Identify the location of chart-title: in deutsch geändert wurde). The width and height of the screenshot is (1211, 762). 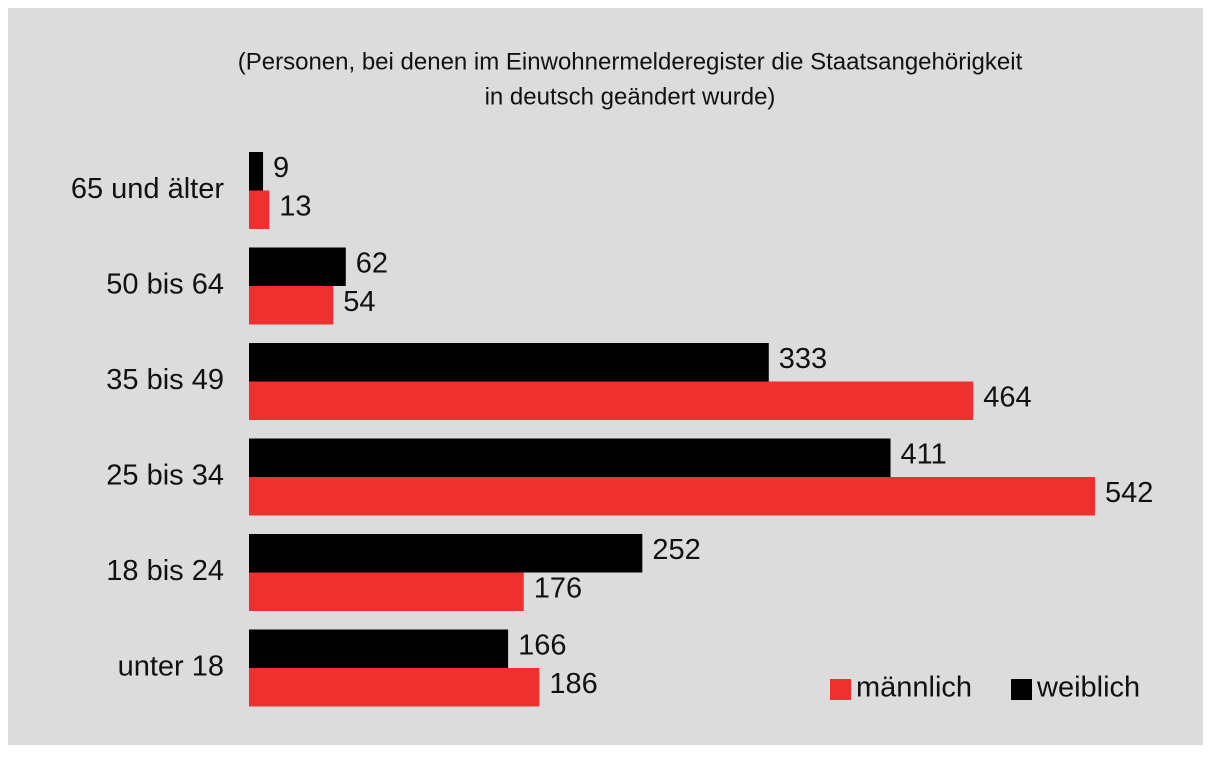
(630, 96).